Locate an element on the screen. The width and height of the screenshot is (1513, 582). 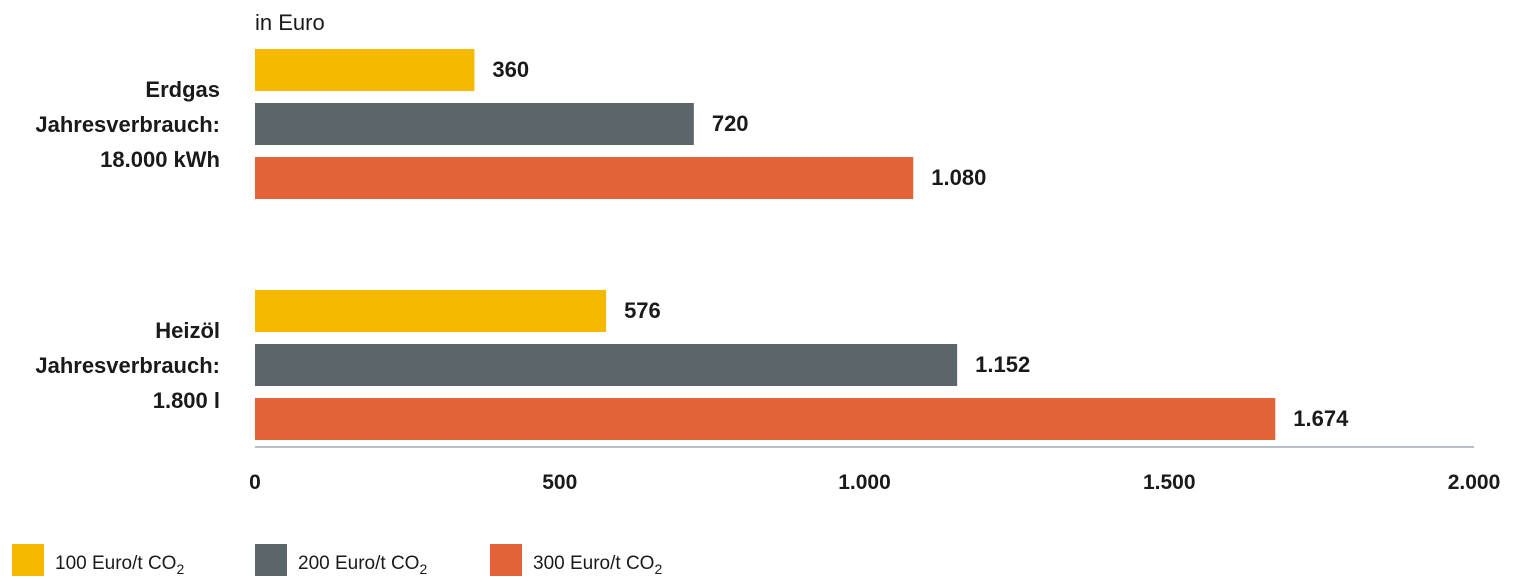
x-tick-labels: 0 500 1.000 1.500 2.000 is located at coordinates (874, 482).